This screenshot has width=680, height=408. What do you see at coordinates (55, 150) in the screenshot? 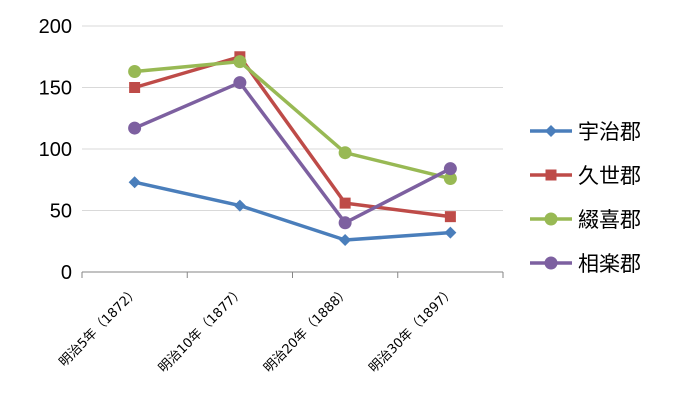
I see `y-tick-label: 100` at bounding box center [55, 150].